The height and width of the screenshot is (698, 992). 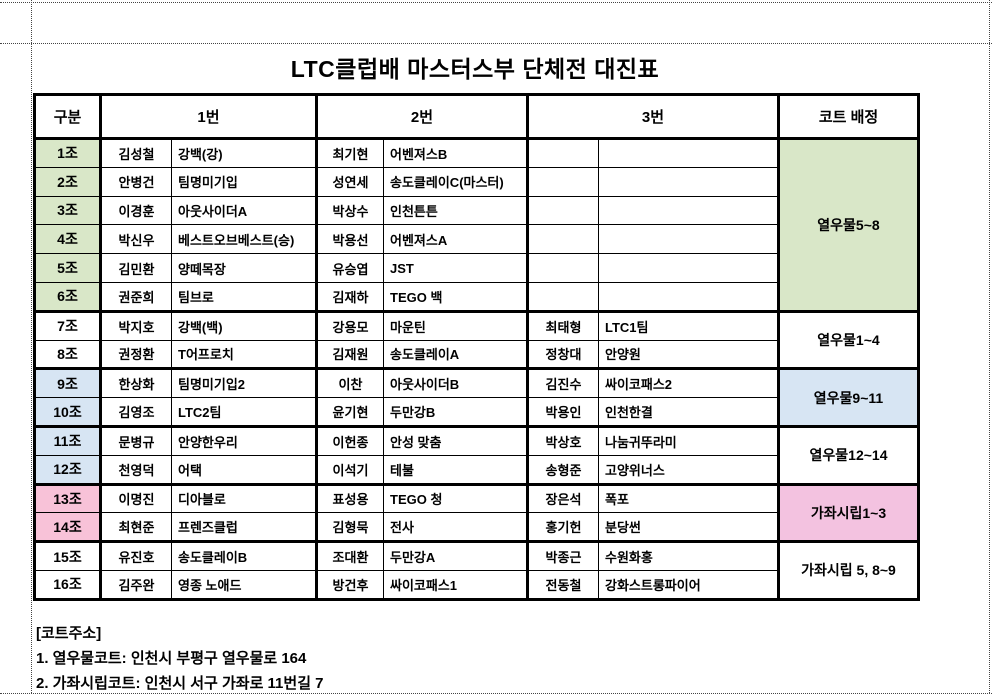 What do you see at coordinates (689, 326) in the screenshot?
I see `cell-team3-name: LTC1팀` at bounding box center [689, 326].